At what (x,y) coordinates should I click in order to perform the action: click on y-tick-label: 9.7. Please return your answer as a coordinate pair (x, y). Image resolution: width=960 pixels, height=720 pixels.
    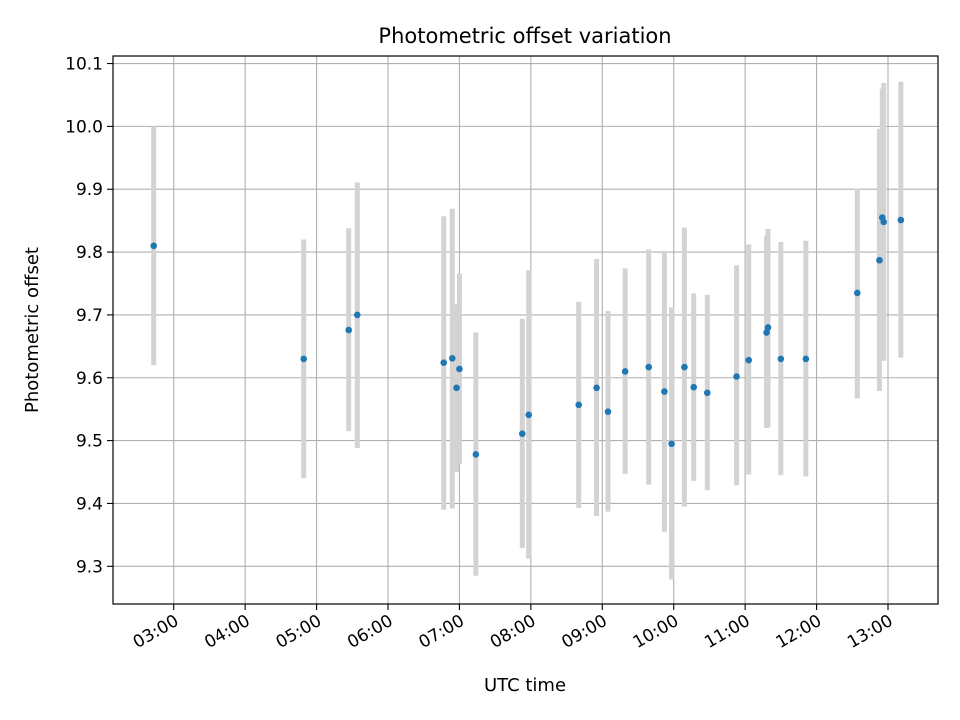
    Looking at the image, I should click on (89, 316).